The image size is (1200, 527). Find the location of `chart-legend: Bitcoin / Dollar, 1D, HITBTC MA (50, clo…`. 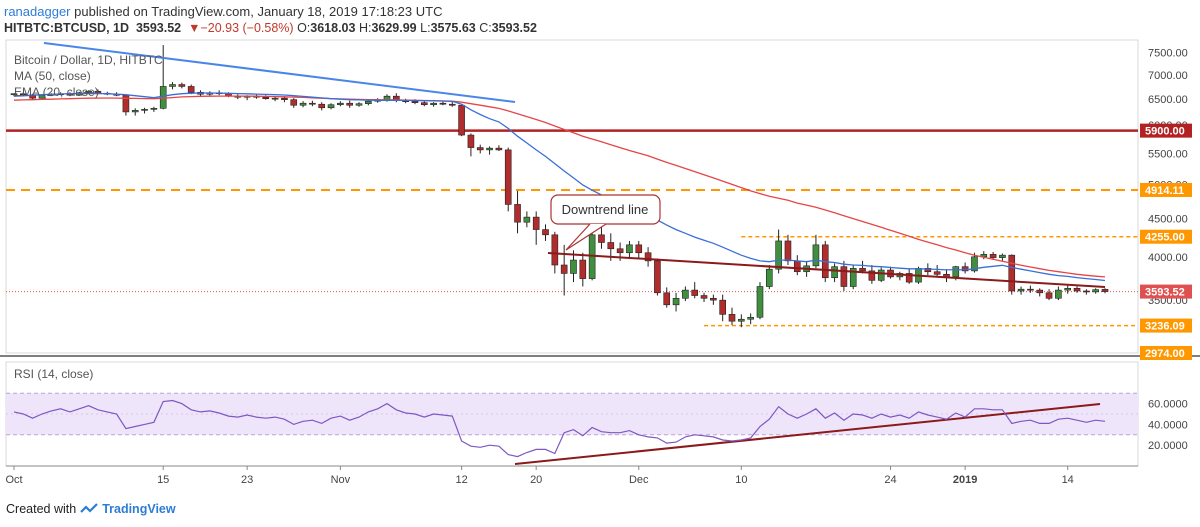

chart-legend: Bitcoin / Dollar, 1D, HITBTC MA (50, clo… is located at coordinates (88, 76).